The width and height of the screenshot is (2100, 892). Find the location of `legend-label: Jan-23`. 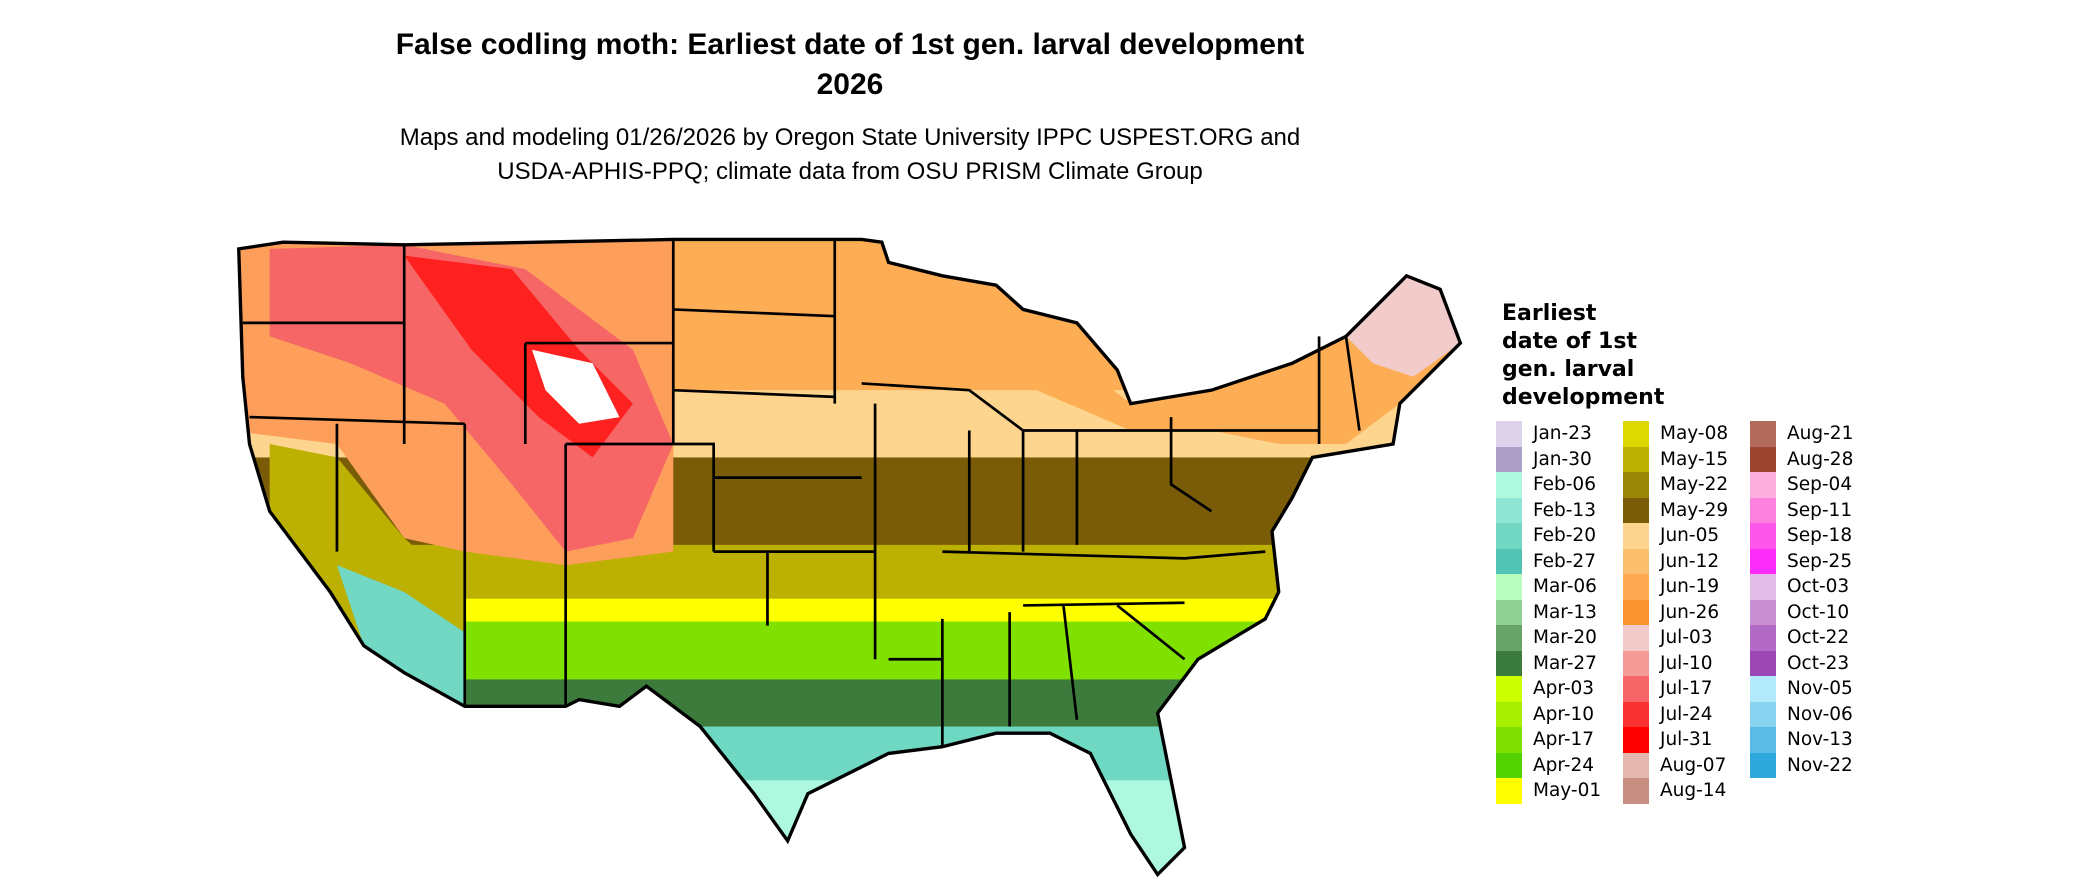

legend-label: Jan-23 is located at coordinates (1562, 434).